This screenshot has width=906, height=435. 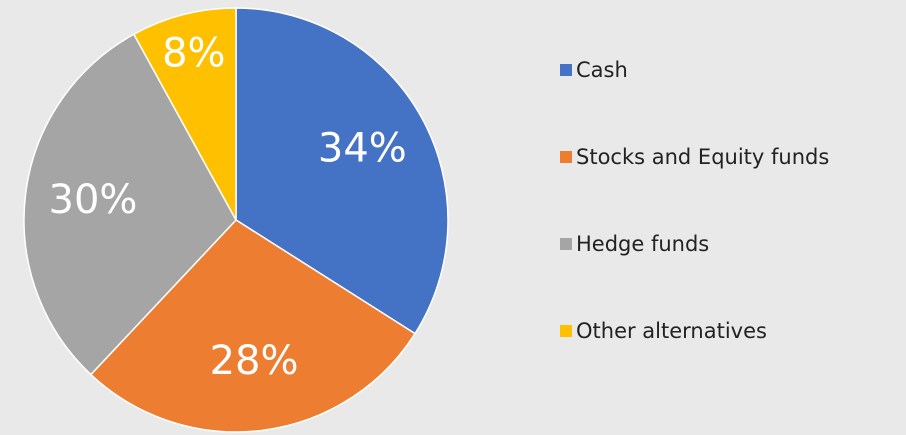 What do you see at coordinates (362, 149) in the screenshot?
I see `value-label: 34%` at bounding box center [362, 149].